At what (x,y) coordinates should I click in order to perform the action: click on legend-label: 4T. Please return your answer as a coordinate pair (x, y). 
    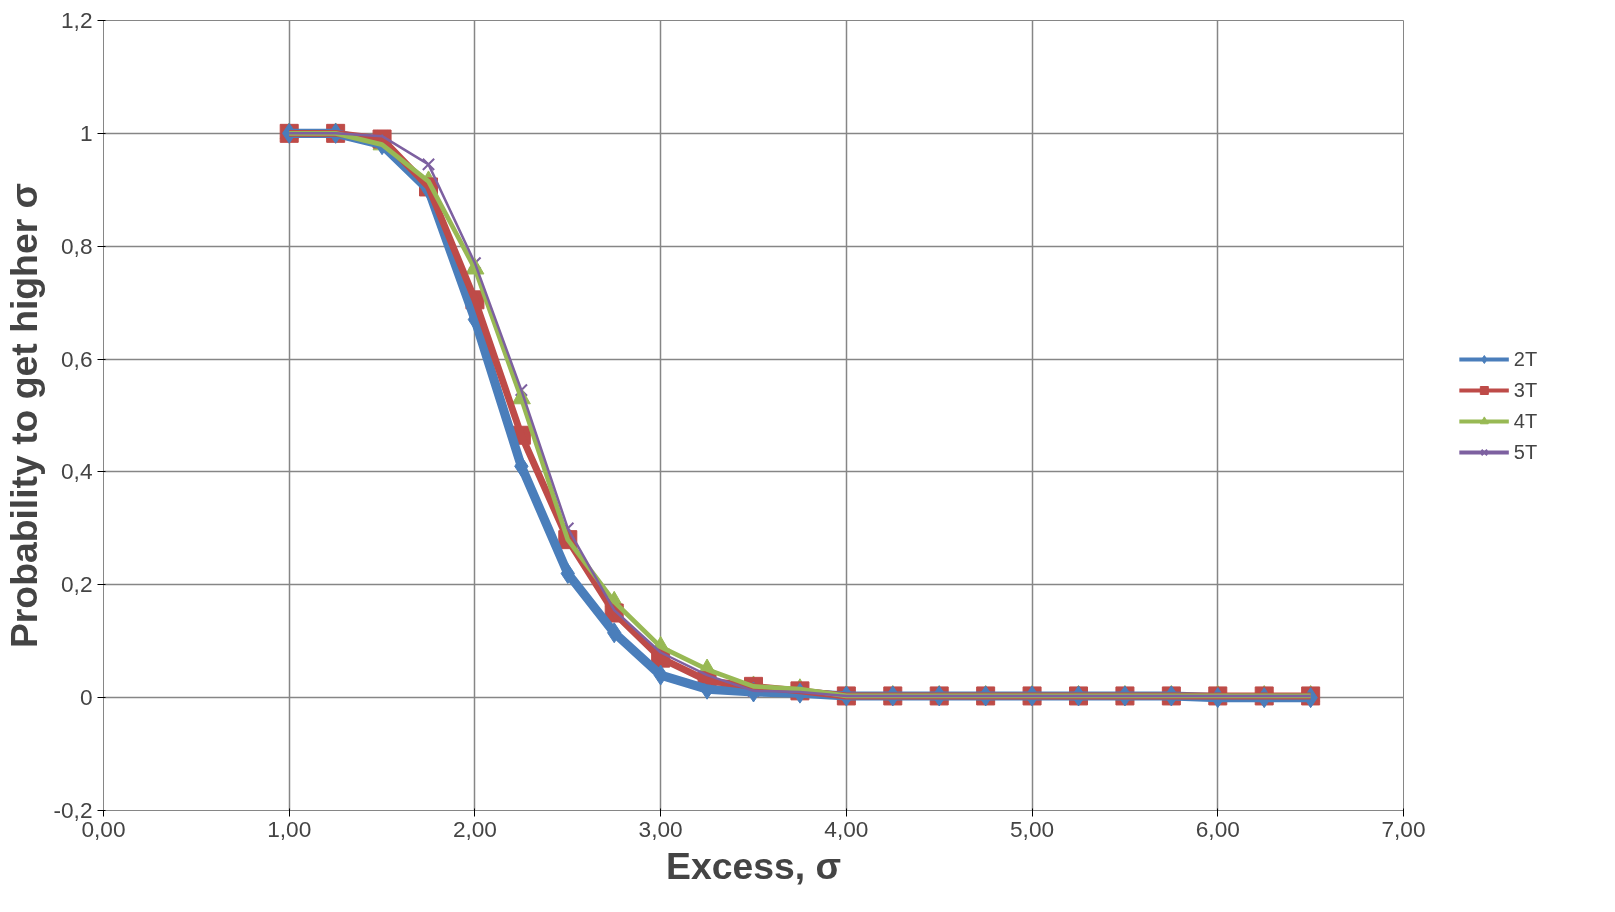
    Looking at the image, I should click on (1525, 421).